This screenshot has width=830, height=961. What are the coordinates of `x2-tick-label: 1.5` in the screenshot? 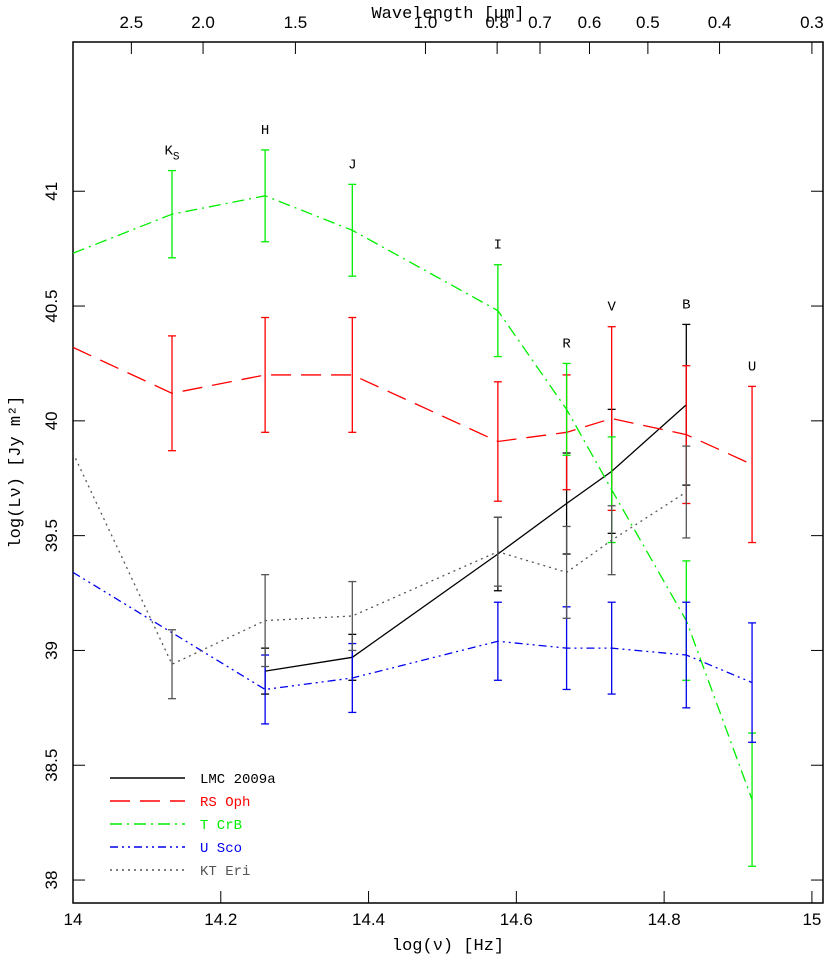 It's located at (296, 22).